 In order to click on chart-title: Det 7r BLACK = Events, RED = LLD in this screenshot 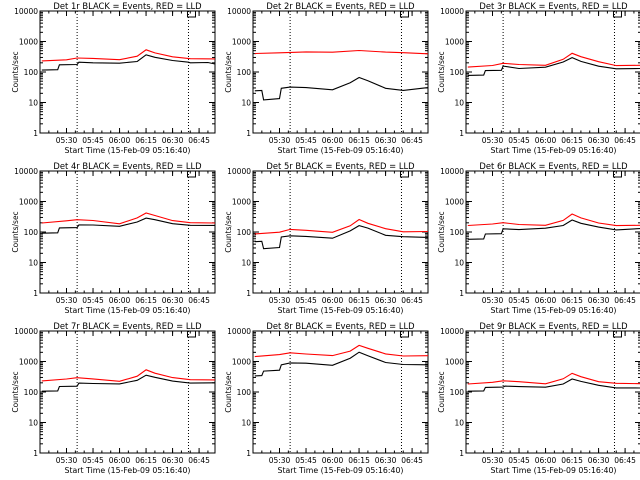, I will do `click(127, 326)`.